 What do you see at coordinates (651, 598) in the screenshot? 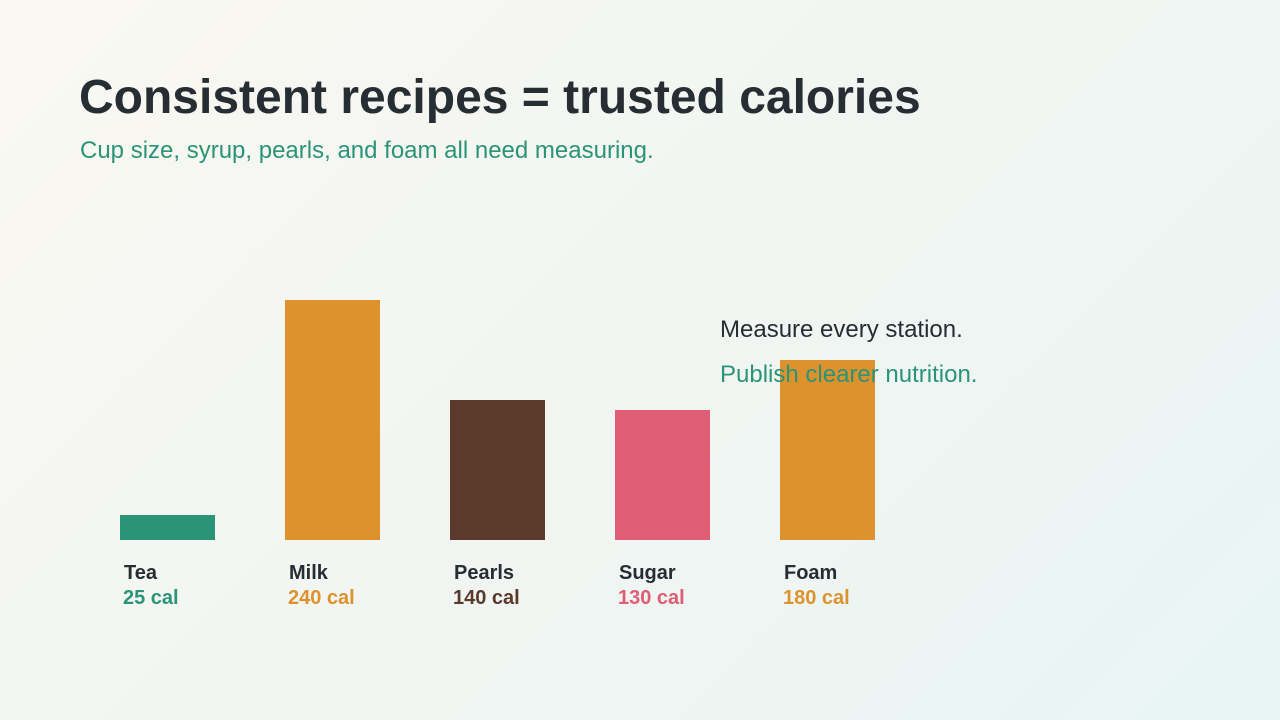
I see `value-label-sugar: 130 cal` at bounding box center [651, 598].